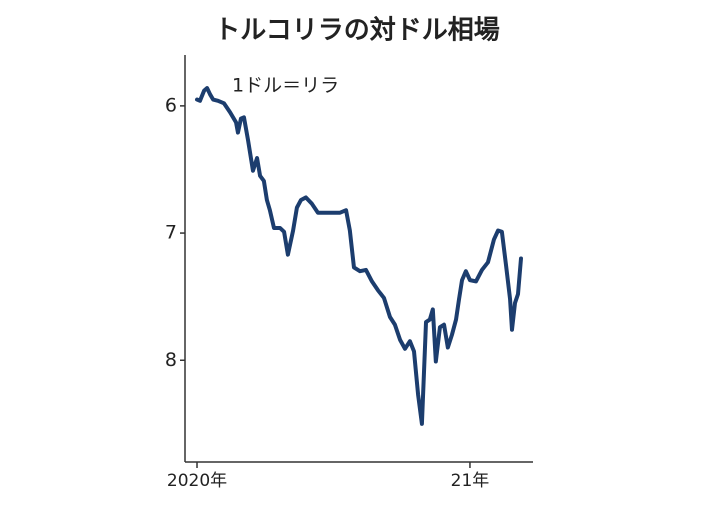 This screenshot has width=715, height=507. What do you see at coordinates (171, 233) in the screenshot?
I see `y-tick-label: 7` at bounding box center [171, 233].